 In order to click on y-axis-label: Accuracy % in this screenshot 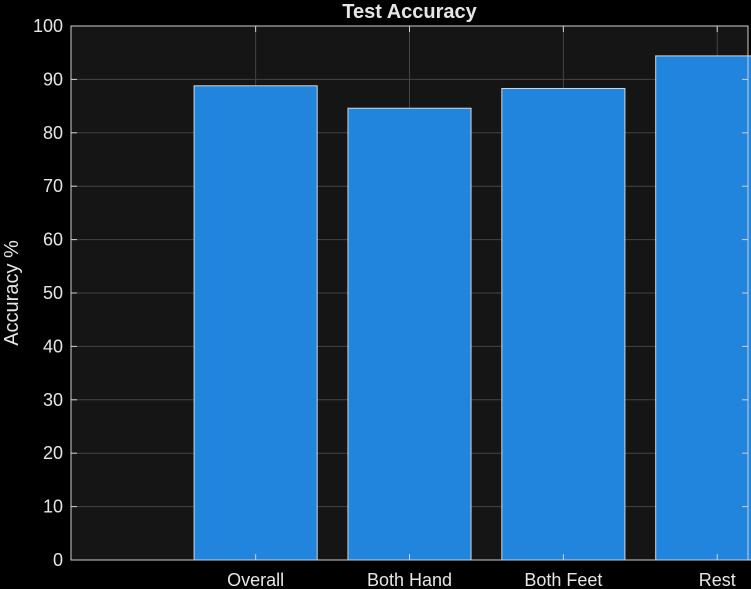, I will do `click(12, 293)`.